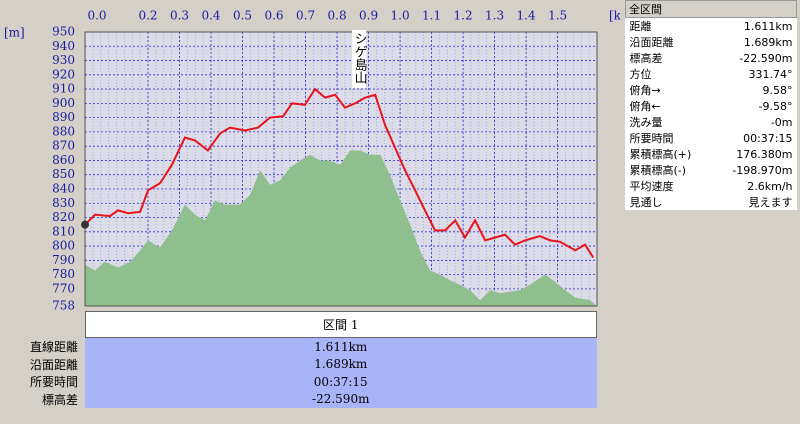 This screenshot has height=424, width=800. I want to click on y-tick-label: 860, so click(63, 160).